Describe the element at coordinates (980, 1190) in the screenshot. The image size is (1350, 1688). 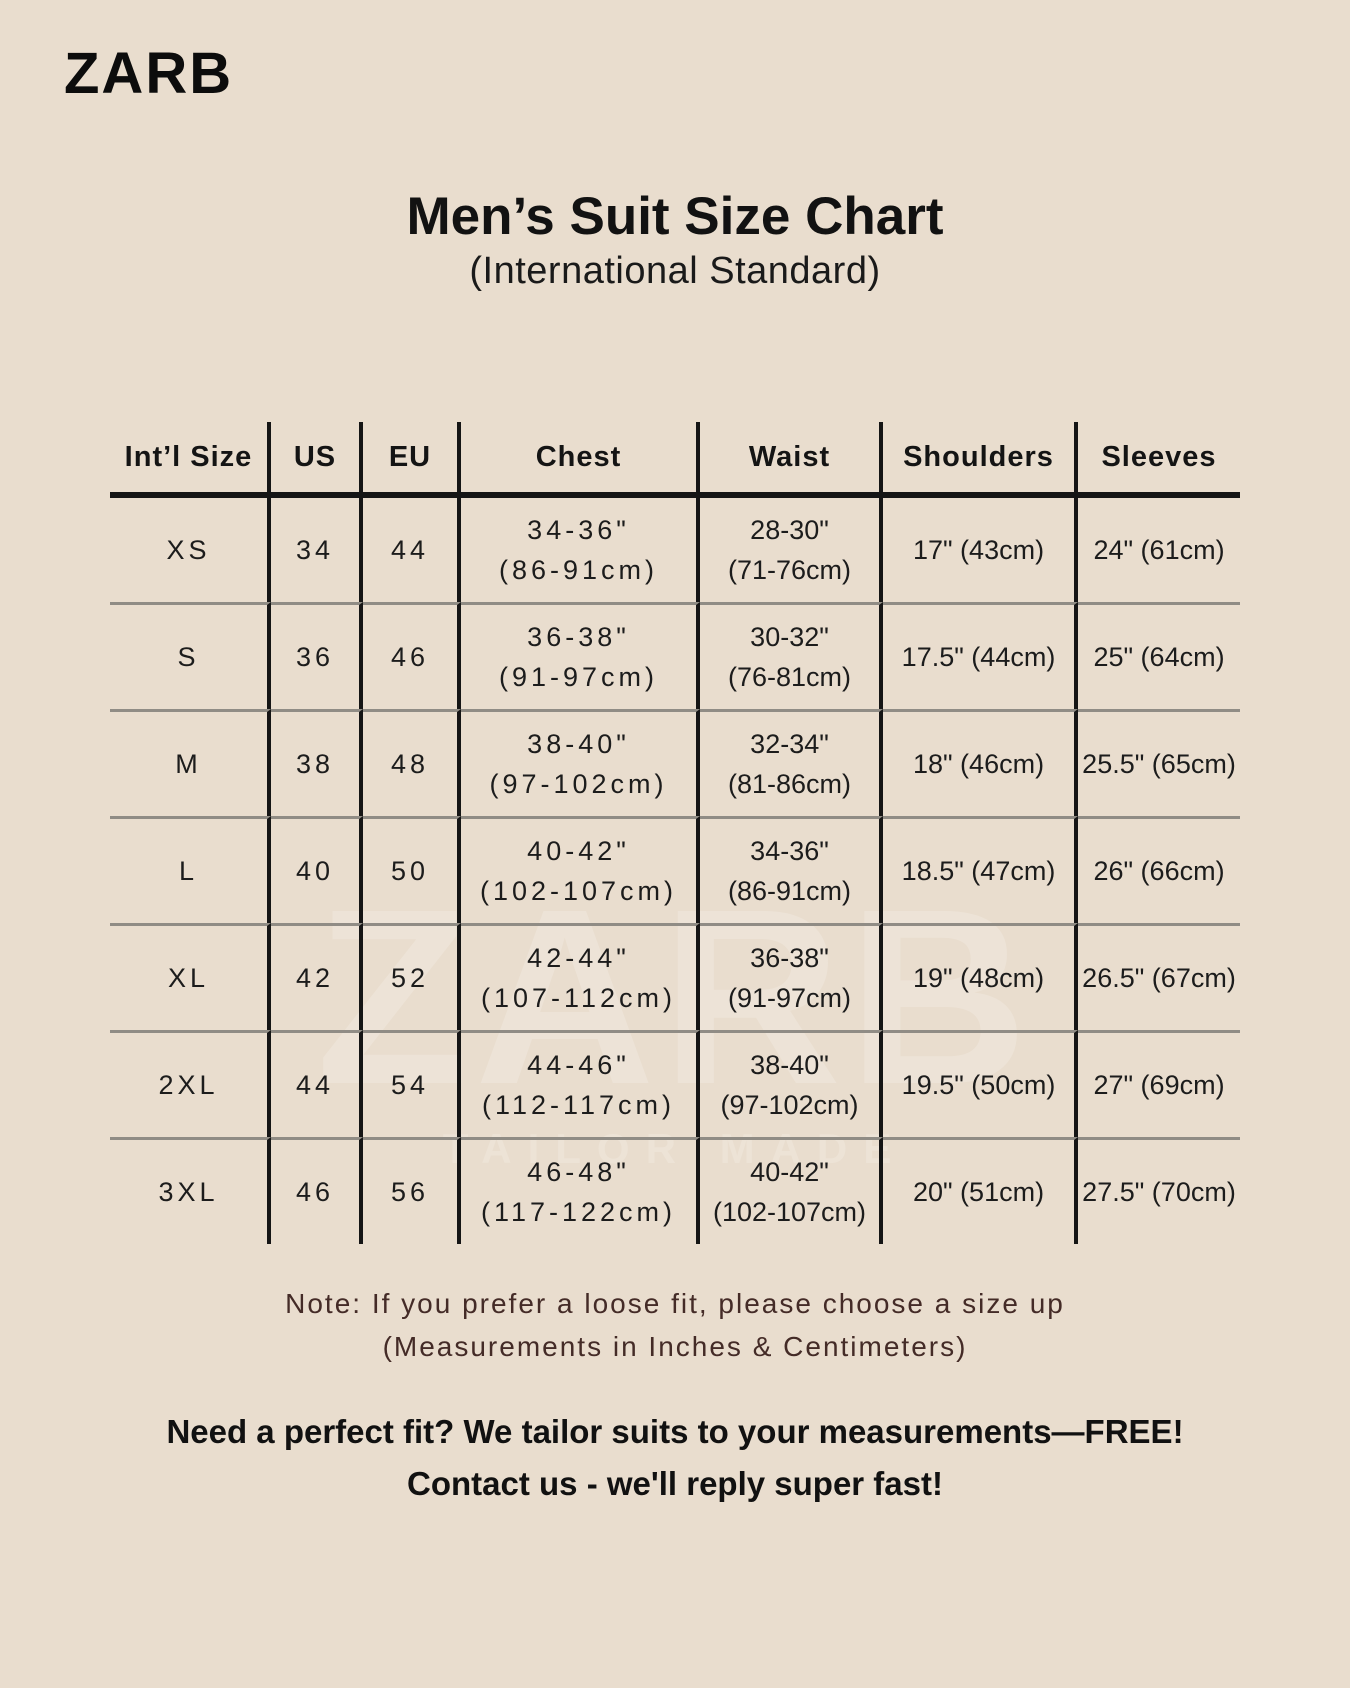
I see `cell-shoulders: 20" (51cm)` at that location.